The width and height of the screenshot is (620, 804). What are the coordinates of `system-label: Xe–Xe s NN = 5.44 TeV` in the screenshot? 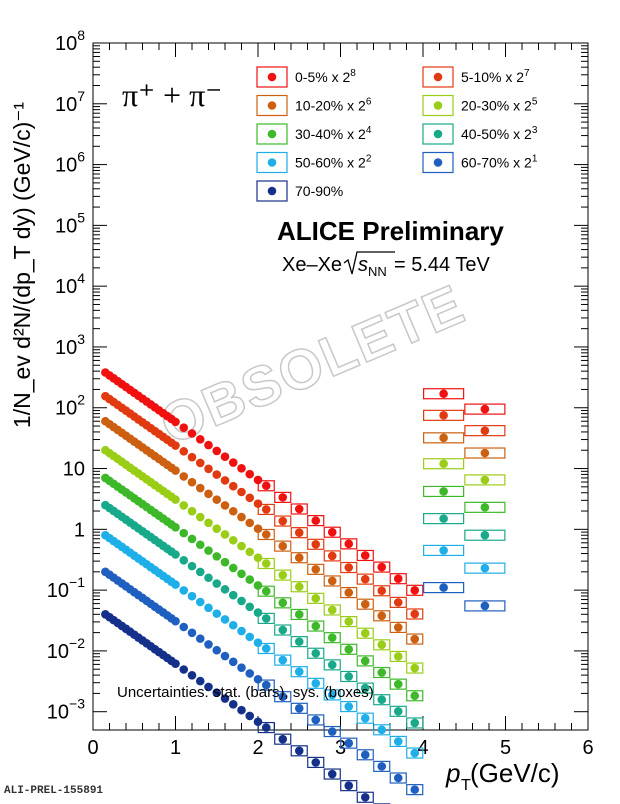 It's located at (386, 265).